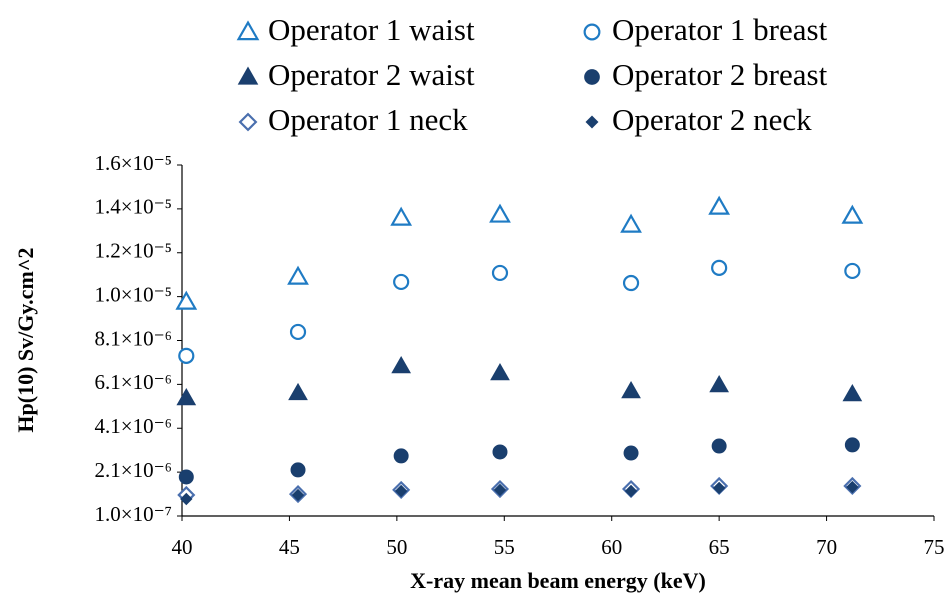  What do you see at coordinates (134, 338) in the screenshot?
I see `y-tick-label: 8.1×10⁻⁶` at bounding box center [134, 338].